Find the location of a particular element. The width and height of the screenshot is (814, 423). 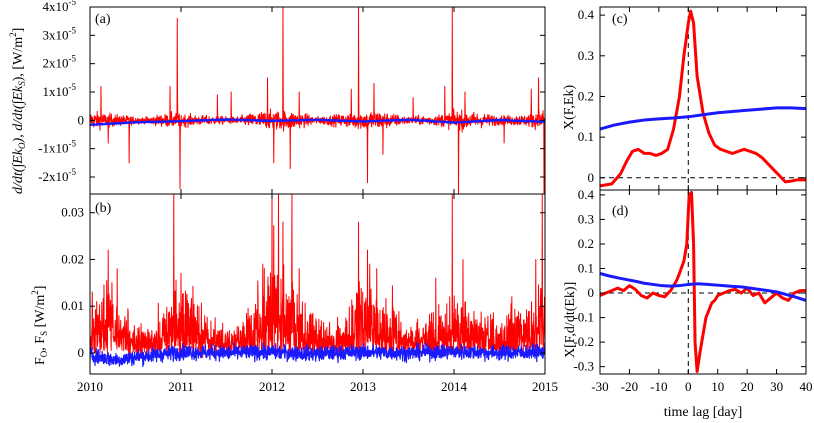

svg-text: FO, FS [W/m2] is located at coordinates (39, 325).